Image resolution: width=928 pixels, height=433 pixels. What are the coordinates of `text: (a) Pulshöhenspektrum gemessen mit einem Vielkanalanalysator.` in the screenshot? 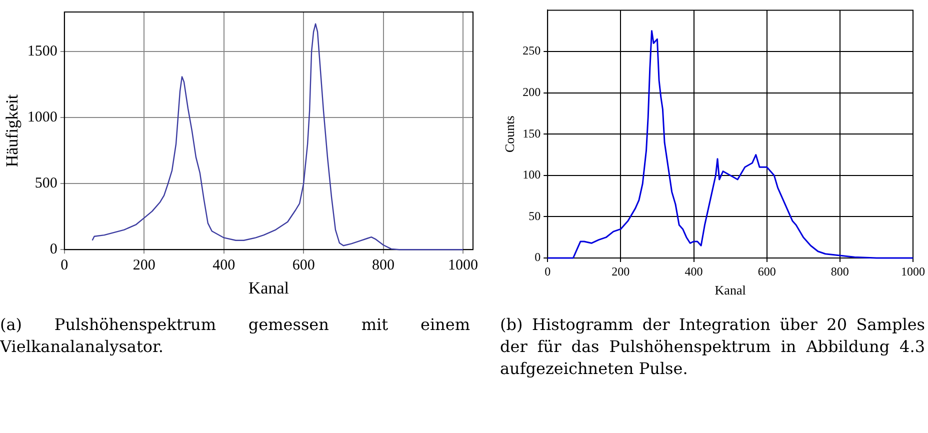 It's located at (235, 336).